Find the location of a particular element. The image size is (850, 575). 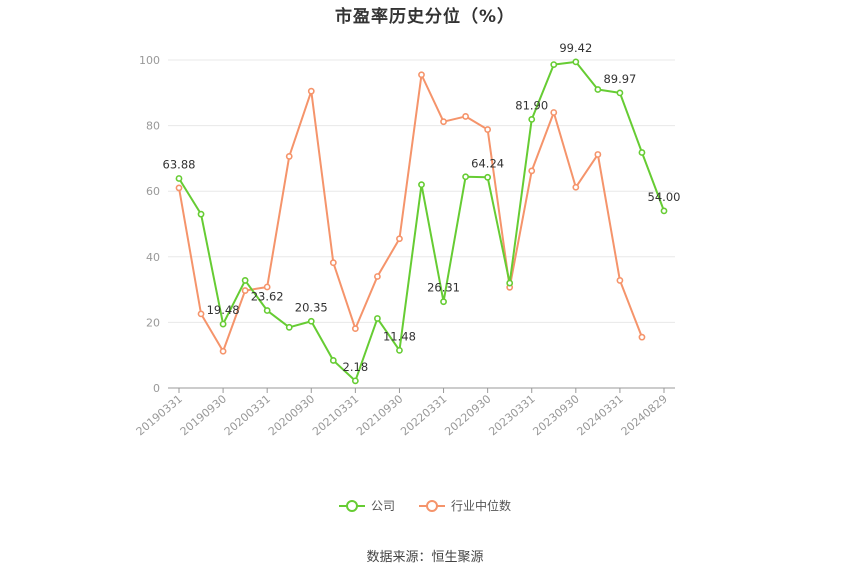

data-label: 26.31 is located at coordinates (443, 288).